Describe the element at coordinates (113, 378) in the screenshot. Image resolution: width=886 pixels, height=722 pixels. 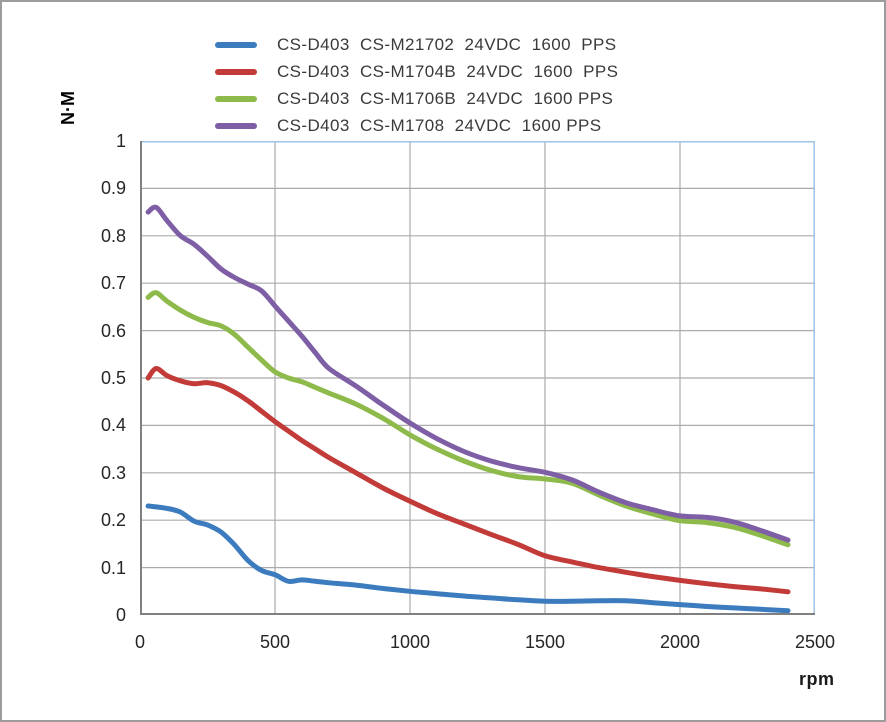
I see `y-tick-label: 0.5` at that location.